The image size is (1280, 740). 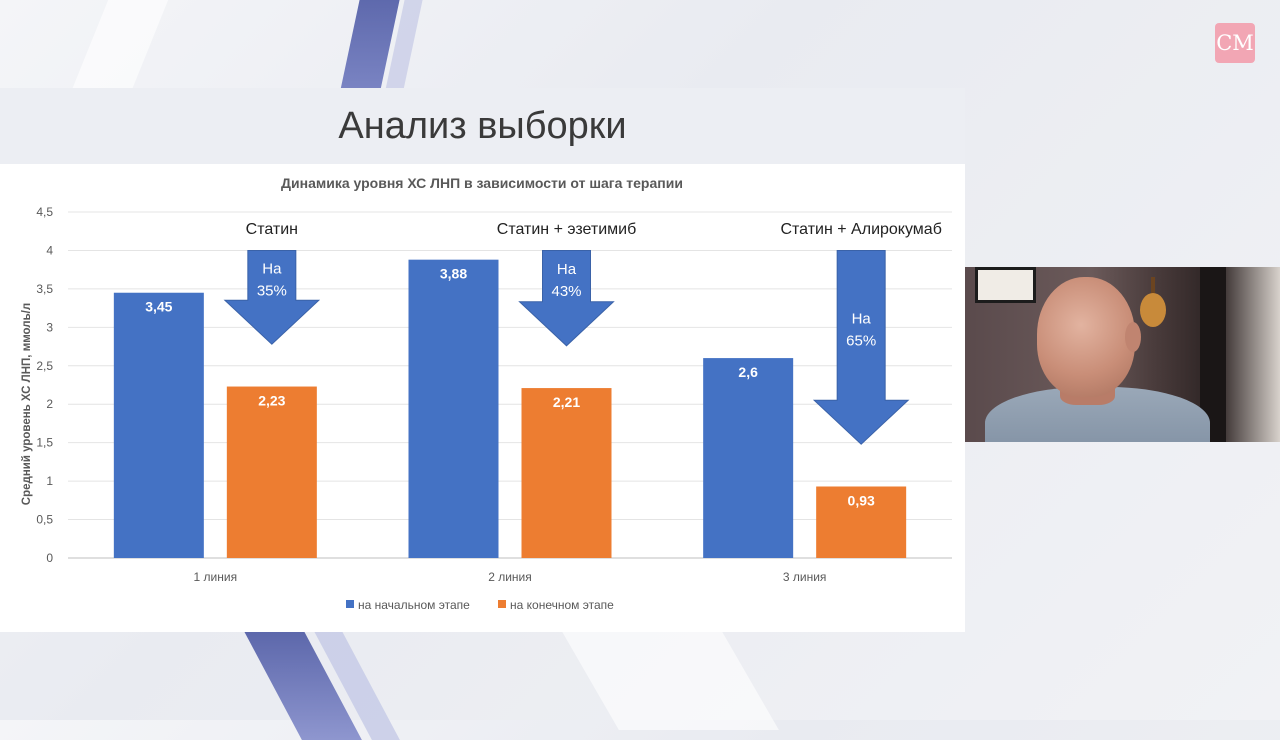 I want to click on bar-value-label: 2,6, so click(x=748, y=372).